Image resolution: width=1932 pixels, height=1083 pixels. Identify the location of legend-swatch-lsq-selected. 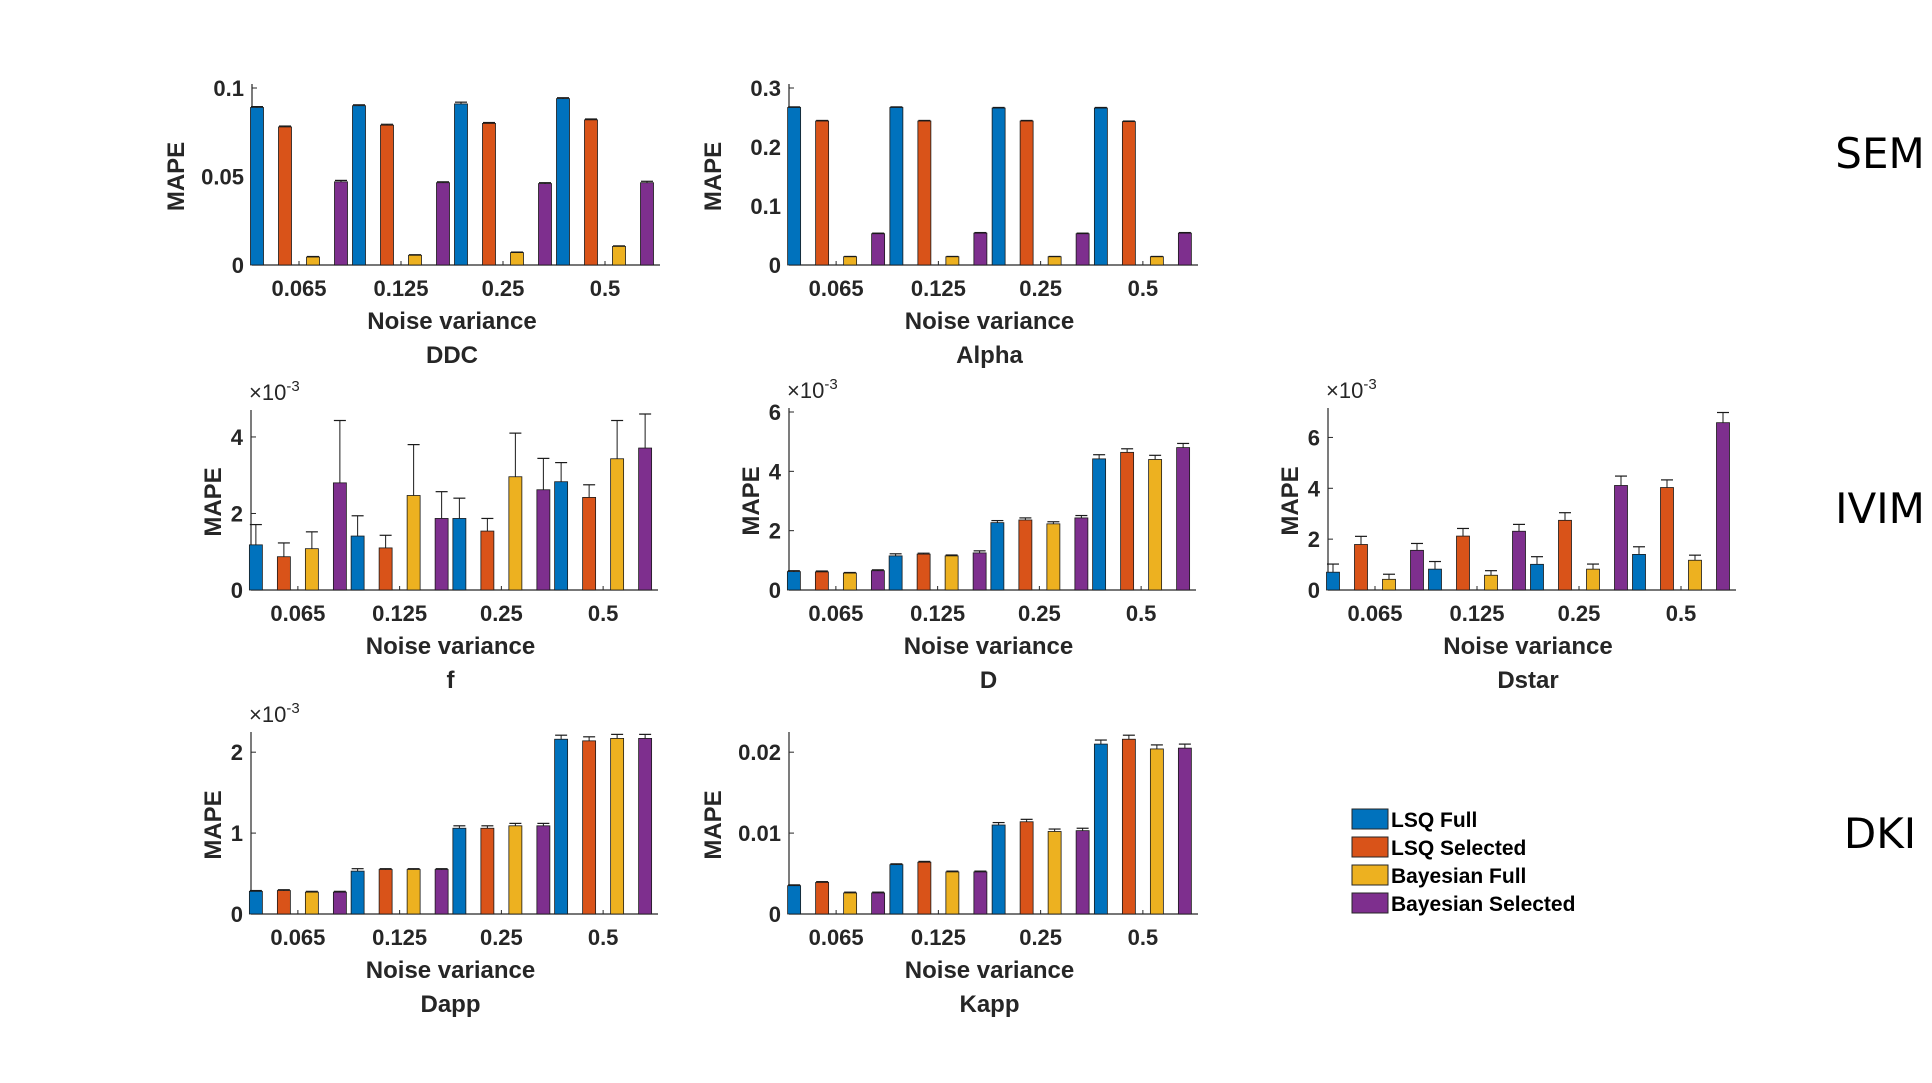
(1370, 847).